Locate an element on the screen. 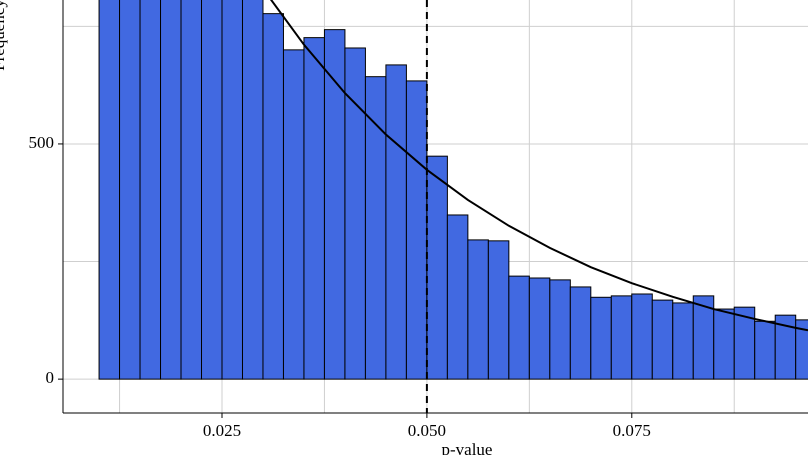 Image resolution: width=808 pixels, height=455 pixels. y-axis-label: Frequency is located at coordinates (4, 35).